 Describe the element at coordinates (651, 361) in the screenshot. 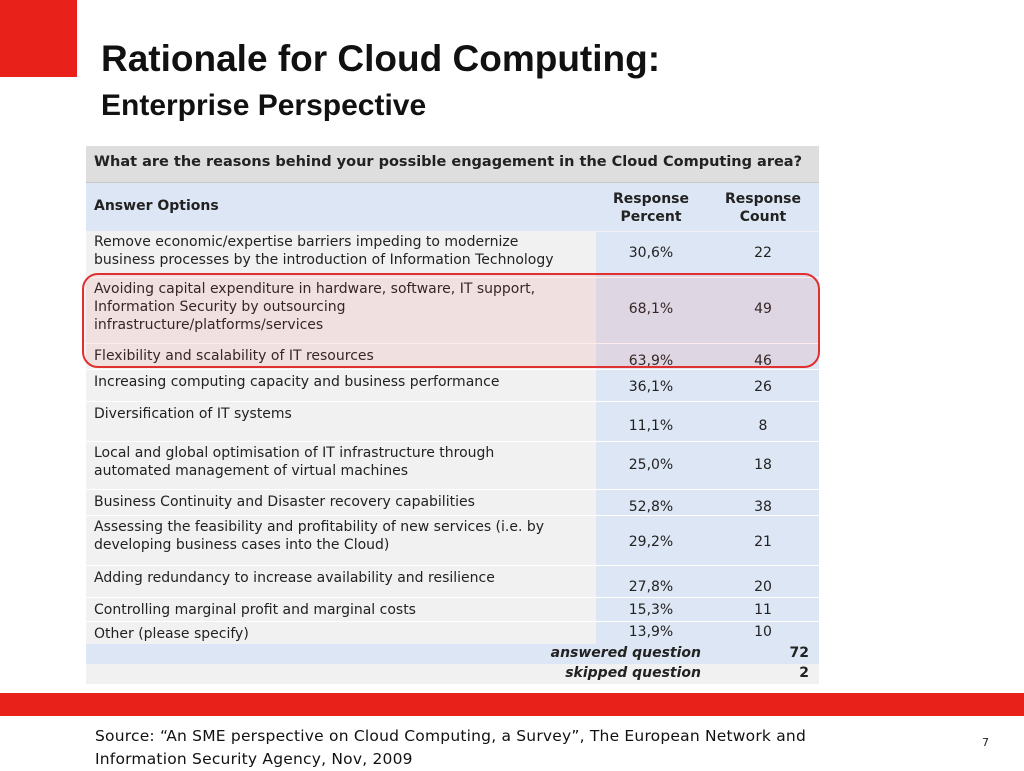

I see `response-percent: 63,9%` at that location.